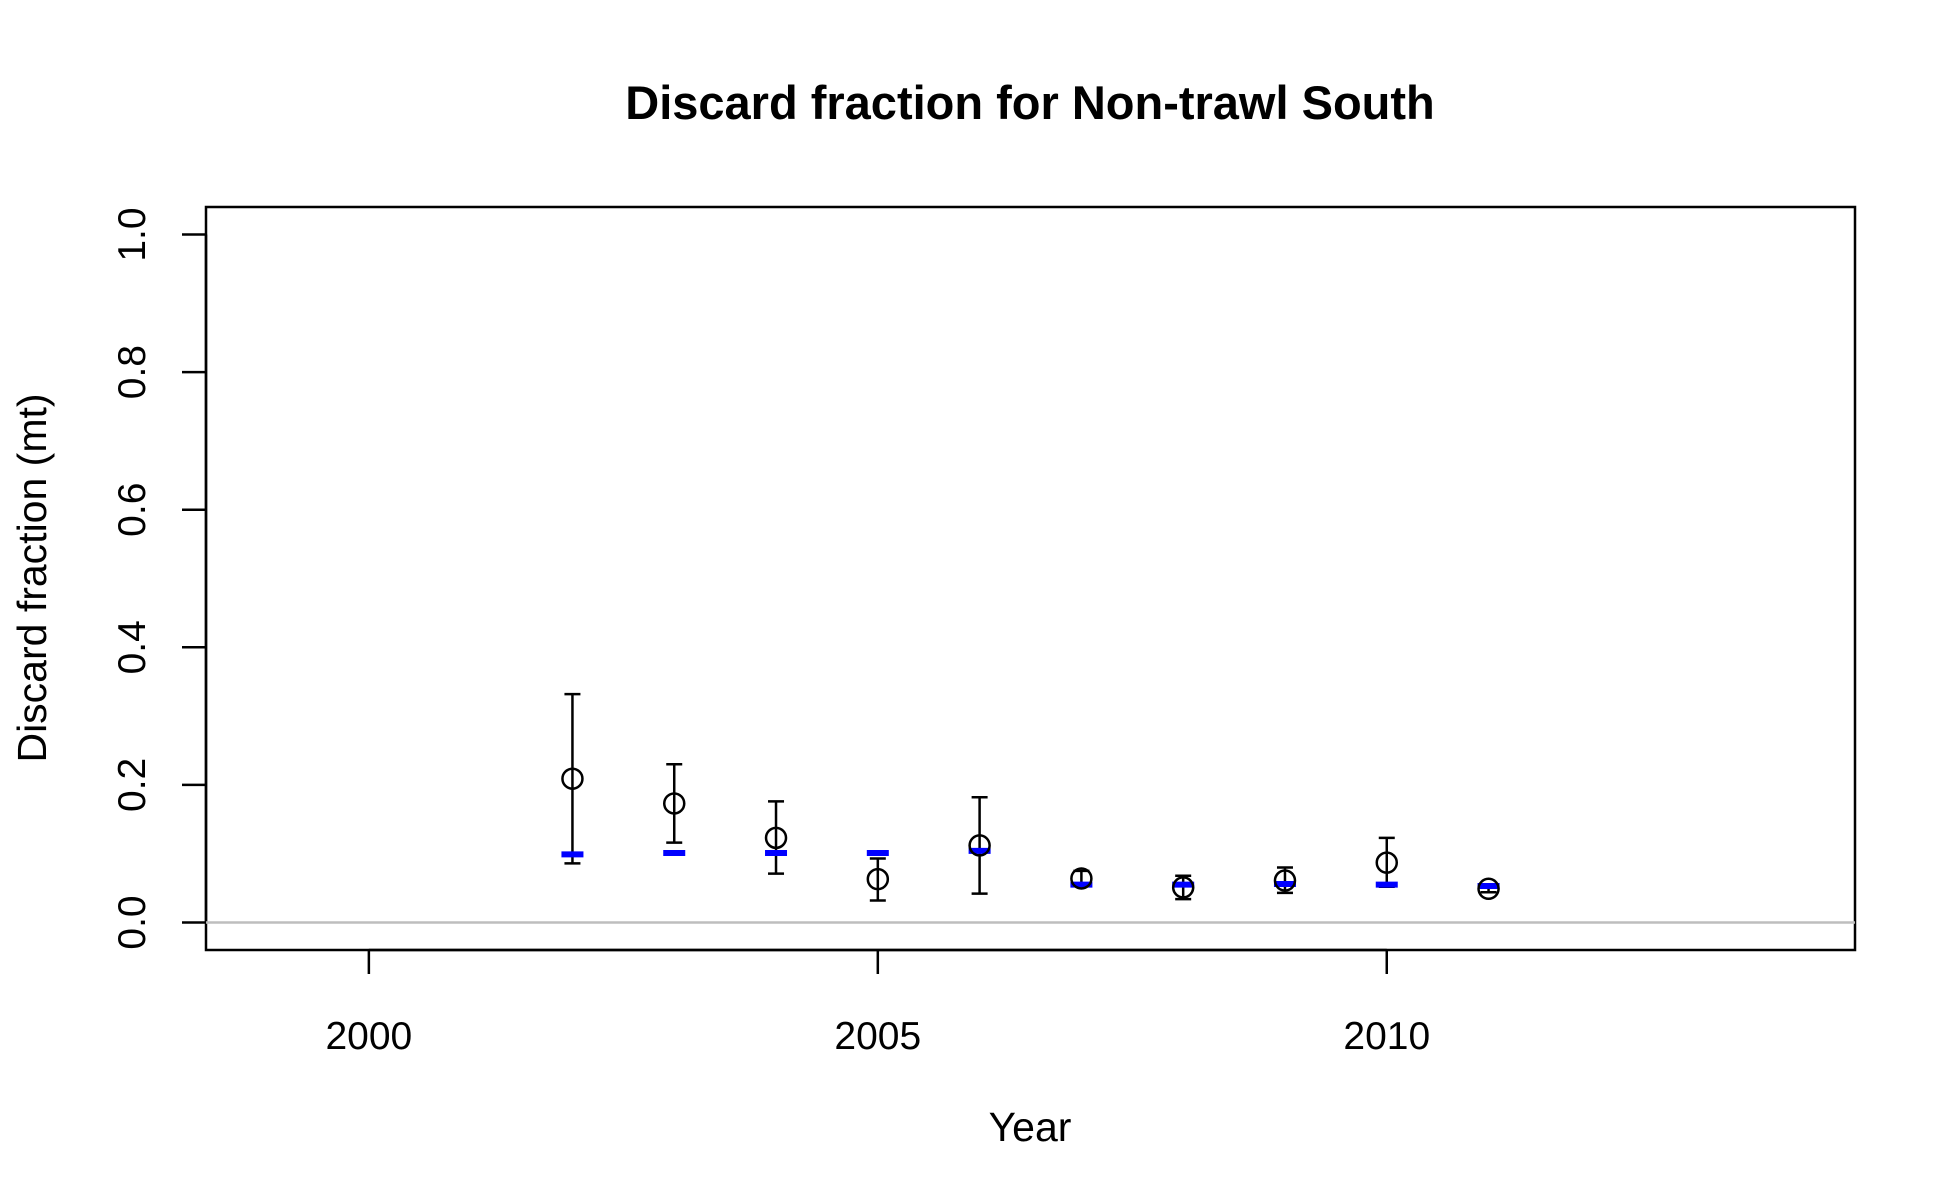 The height and width of the screenshot is (1200, 1950). What do you see at coordinates (877, 1036) in the screenshot?
I see `x-tick-label-2005: 2005` at bounding box center [877, 1036].